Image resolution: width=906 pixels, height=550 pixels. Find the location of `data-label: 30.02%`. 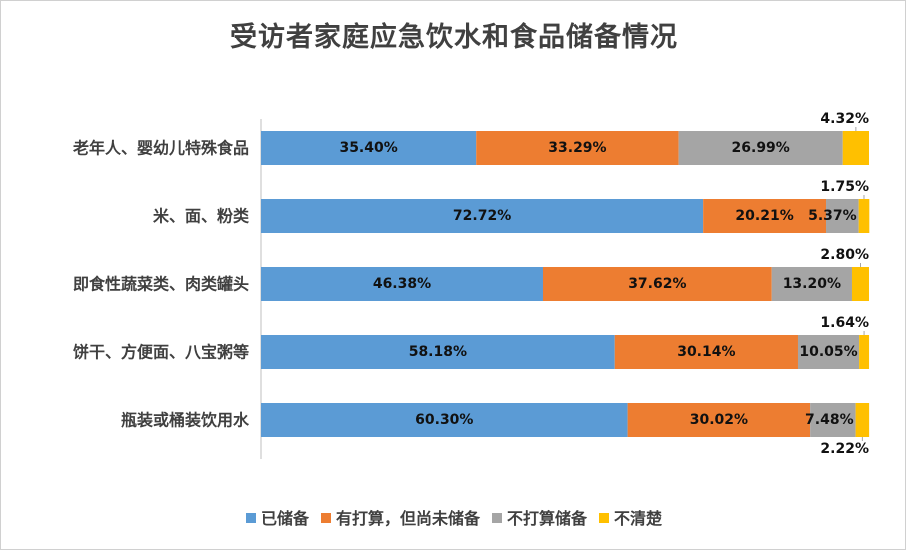

data-label: 30.02% is located at coordinates (719, 420).